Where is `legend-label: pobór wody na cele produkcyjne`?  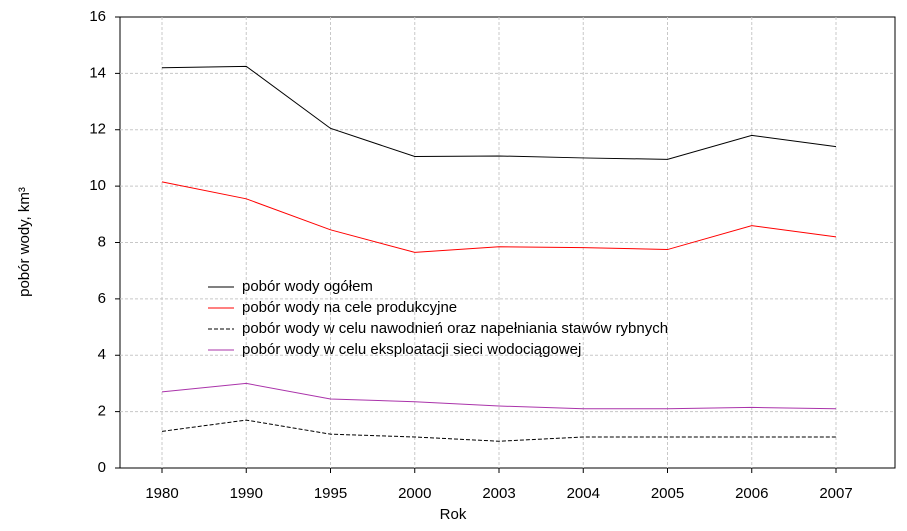 legend-label: pobór wody na cele produkcyjne is located at coordinates (349, 307).